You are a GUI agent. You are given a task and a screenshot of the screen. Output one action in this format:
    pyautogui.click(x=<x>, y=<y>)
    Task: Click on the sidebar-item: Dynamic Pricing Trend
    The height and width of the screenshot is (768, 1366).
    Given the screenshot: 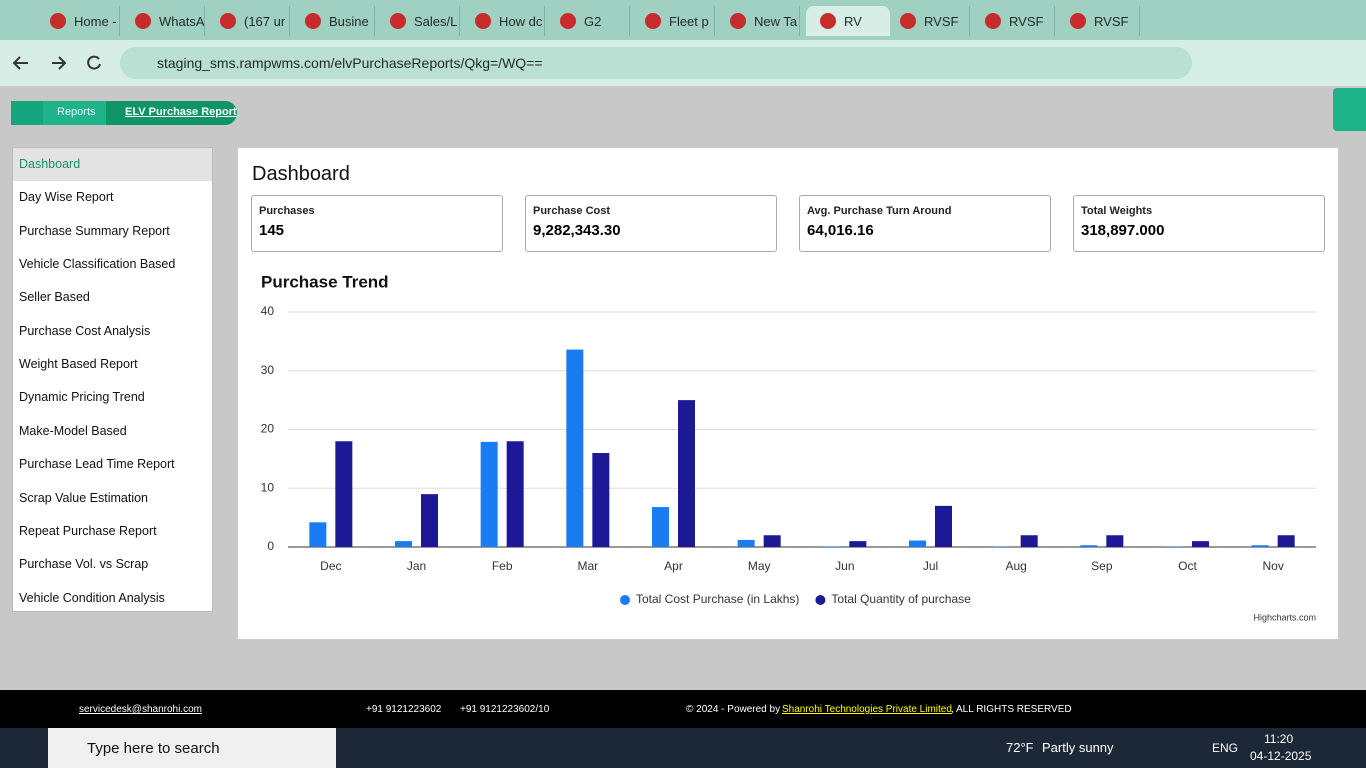 What is the action you would take?
    pyautogui.click(x=82, y=397)
    